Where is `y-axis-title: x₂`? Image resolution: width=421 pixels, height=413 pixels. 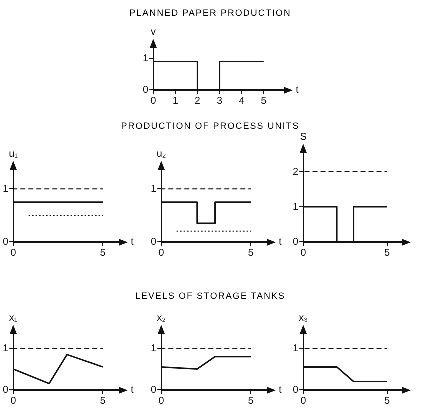
y-axis-title: x₂ is located at coordinates (161, 318).